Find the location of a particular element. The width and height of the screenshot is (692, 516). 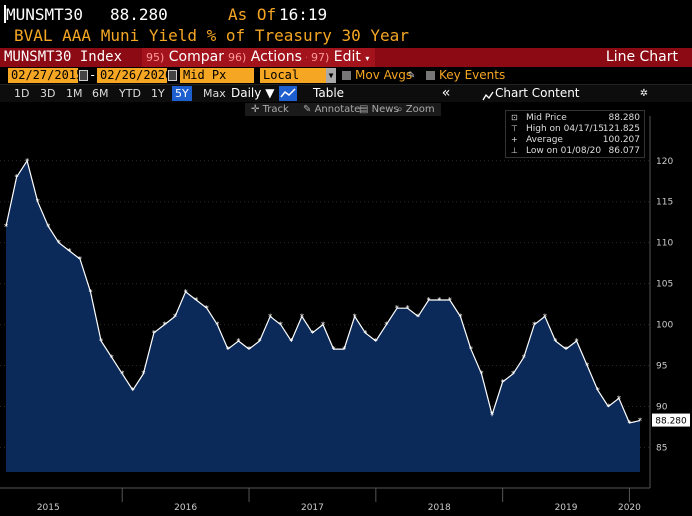

compare-button: 95) Compare is located at coordinates (190, 57).